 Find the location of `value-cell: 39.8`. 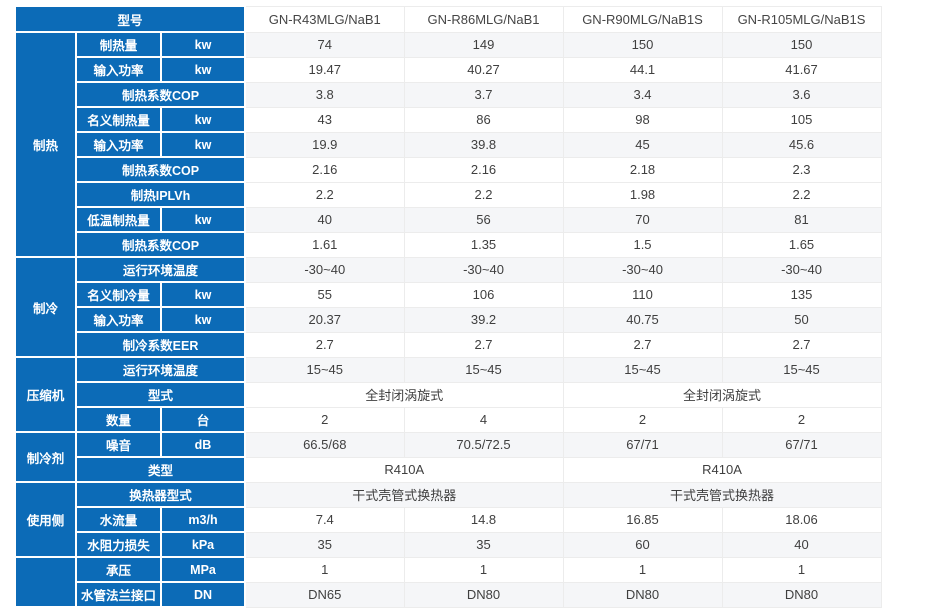

value-cell: 39.8 is located at coordinates (483, 144).